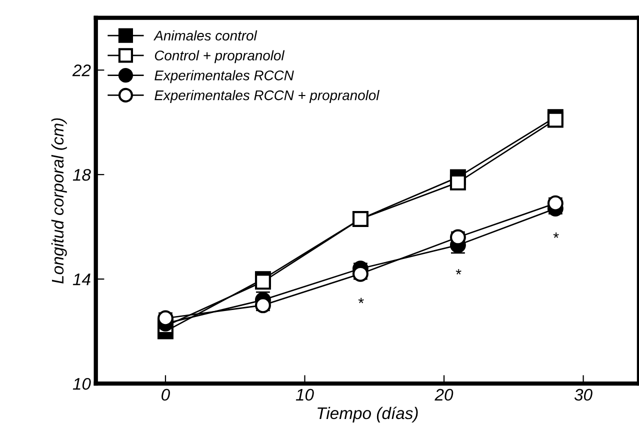  Describe the element at coordinates (583, 394) in the screenshot. I see `x-tick-label: 30` at that location.